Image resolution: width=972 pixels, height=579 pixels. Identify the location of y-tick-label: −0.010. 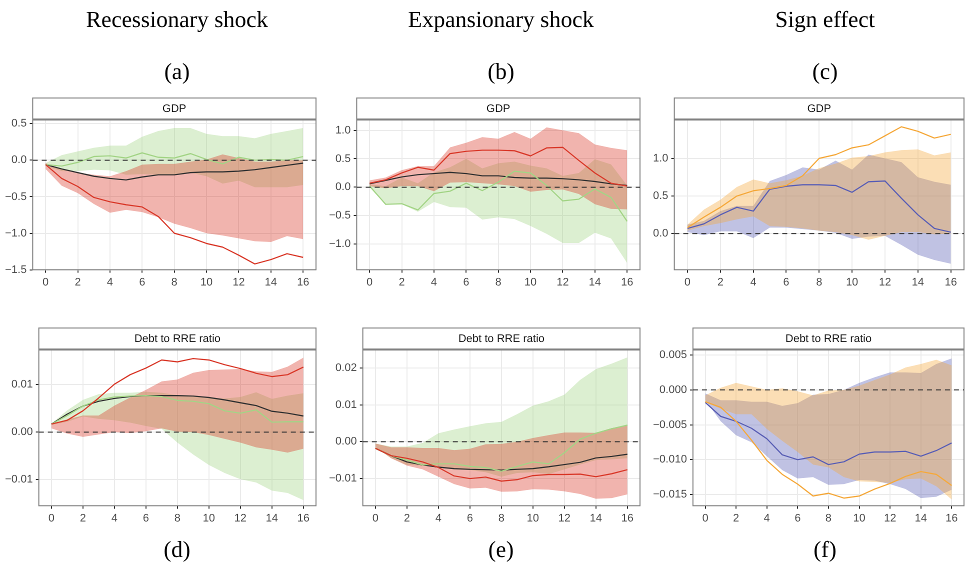
(670, 459).